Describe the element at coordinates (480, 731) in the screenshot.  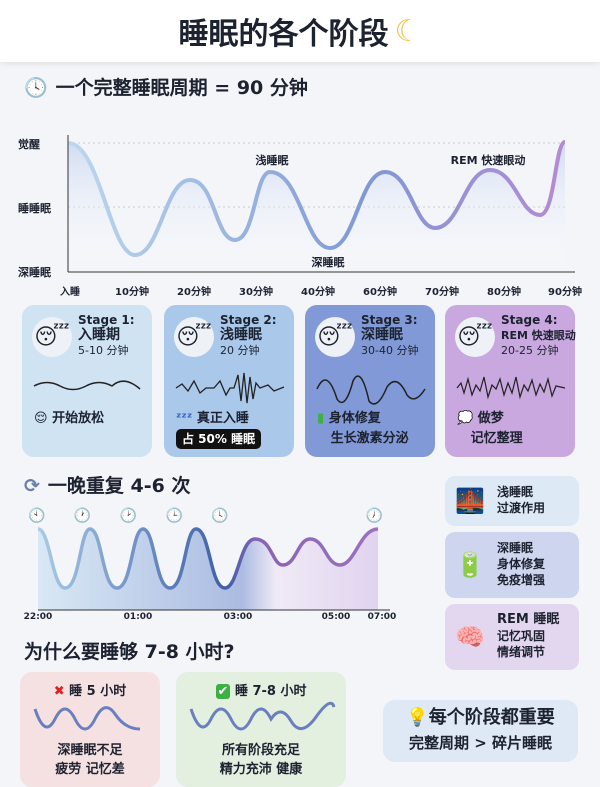
I see `tip-card: 💡每个阶段都重要 完整周期 > 碎片睡眠` at that location.